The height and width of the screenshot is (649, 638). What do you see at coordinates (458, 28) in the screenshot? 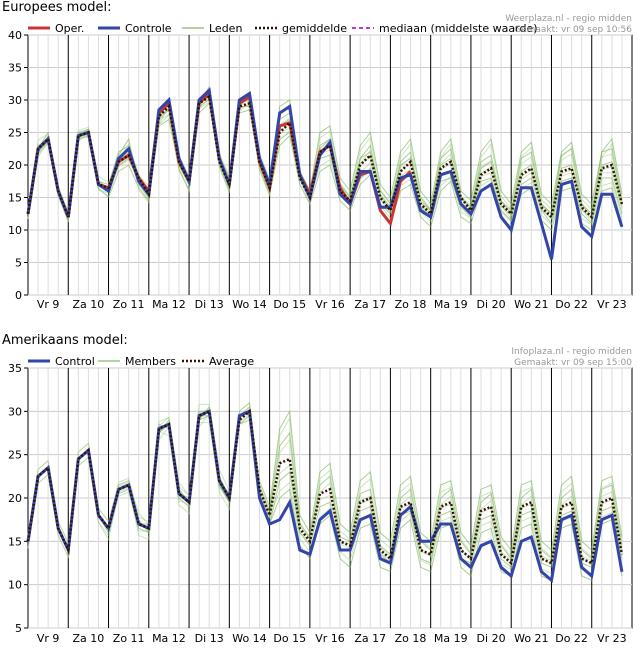
I see `legend-label: mediaan (middelste waarde)` at bounding box center [458, 28].